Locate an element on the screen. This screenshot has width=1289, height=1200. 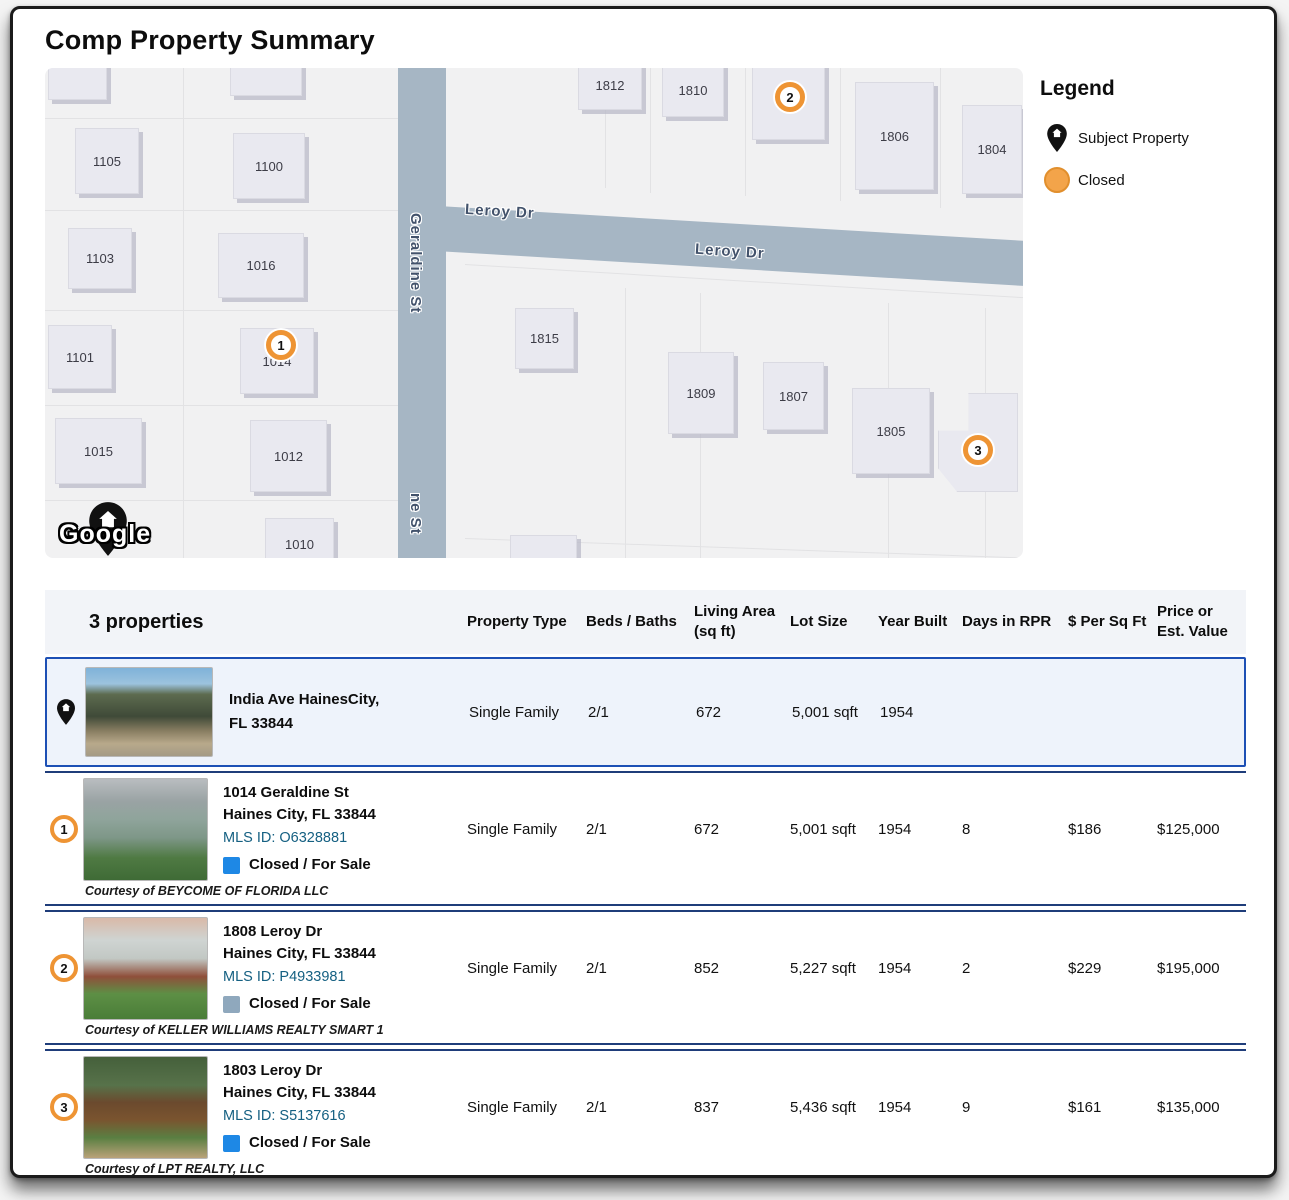
subject-living-area: 672 is located at coordinates (709, 712).